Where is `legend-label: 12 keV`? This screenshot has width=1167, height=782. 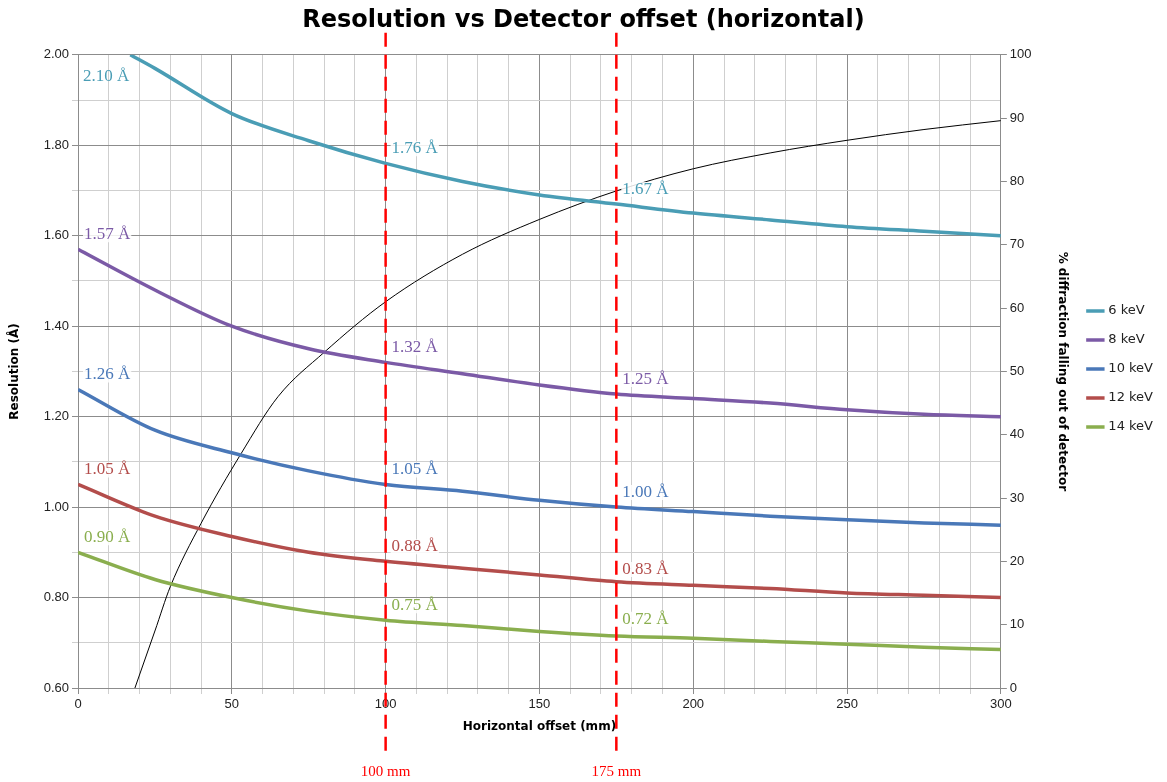
legend-label: 12 keV is located at coordinates (1131, 397).